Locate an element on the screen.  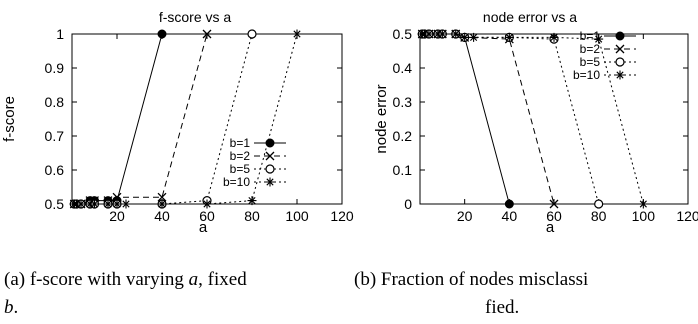
y-tick-label: 0.4 is located at coordinates (403, 68).